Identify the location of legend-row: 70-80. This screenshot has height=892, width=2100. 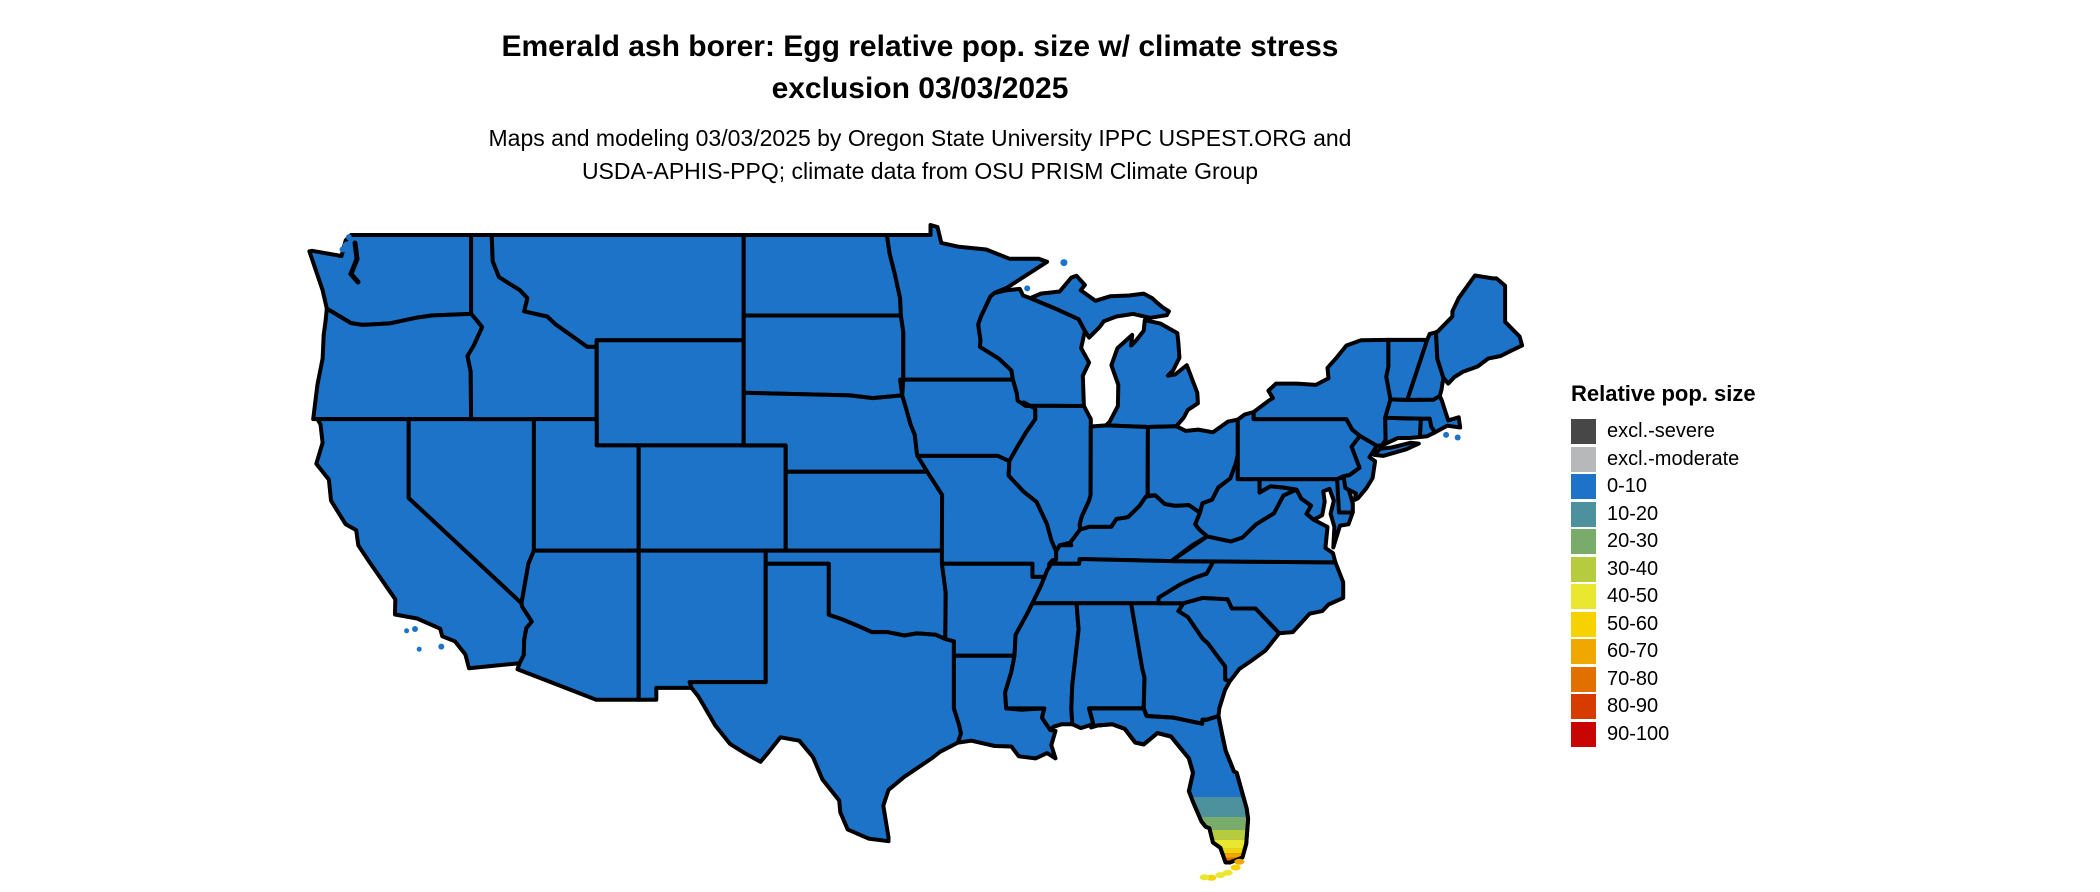
(1663, 680).